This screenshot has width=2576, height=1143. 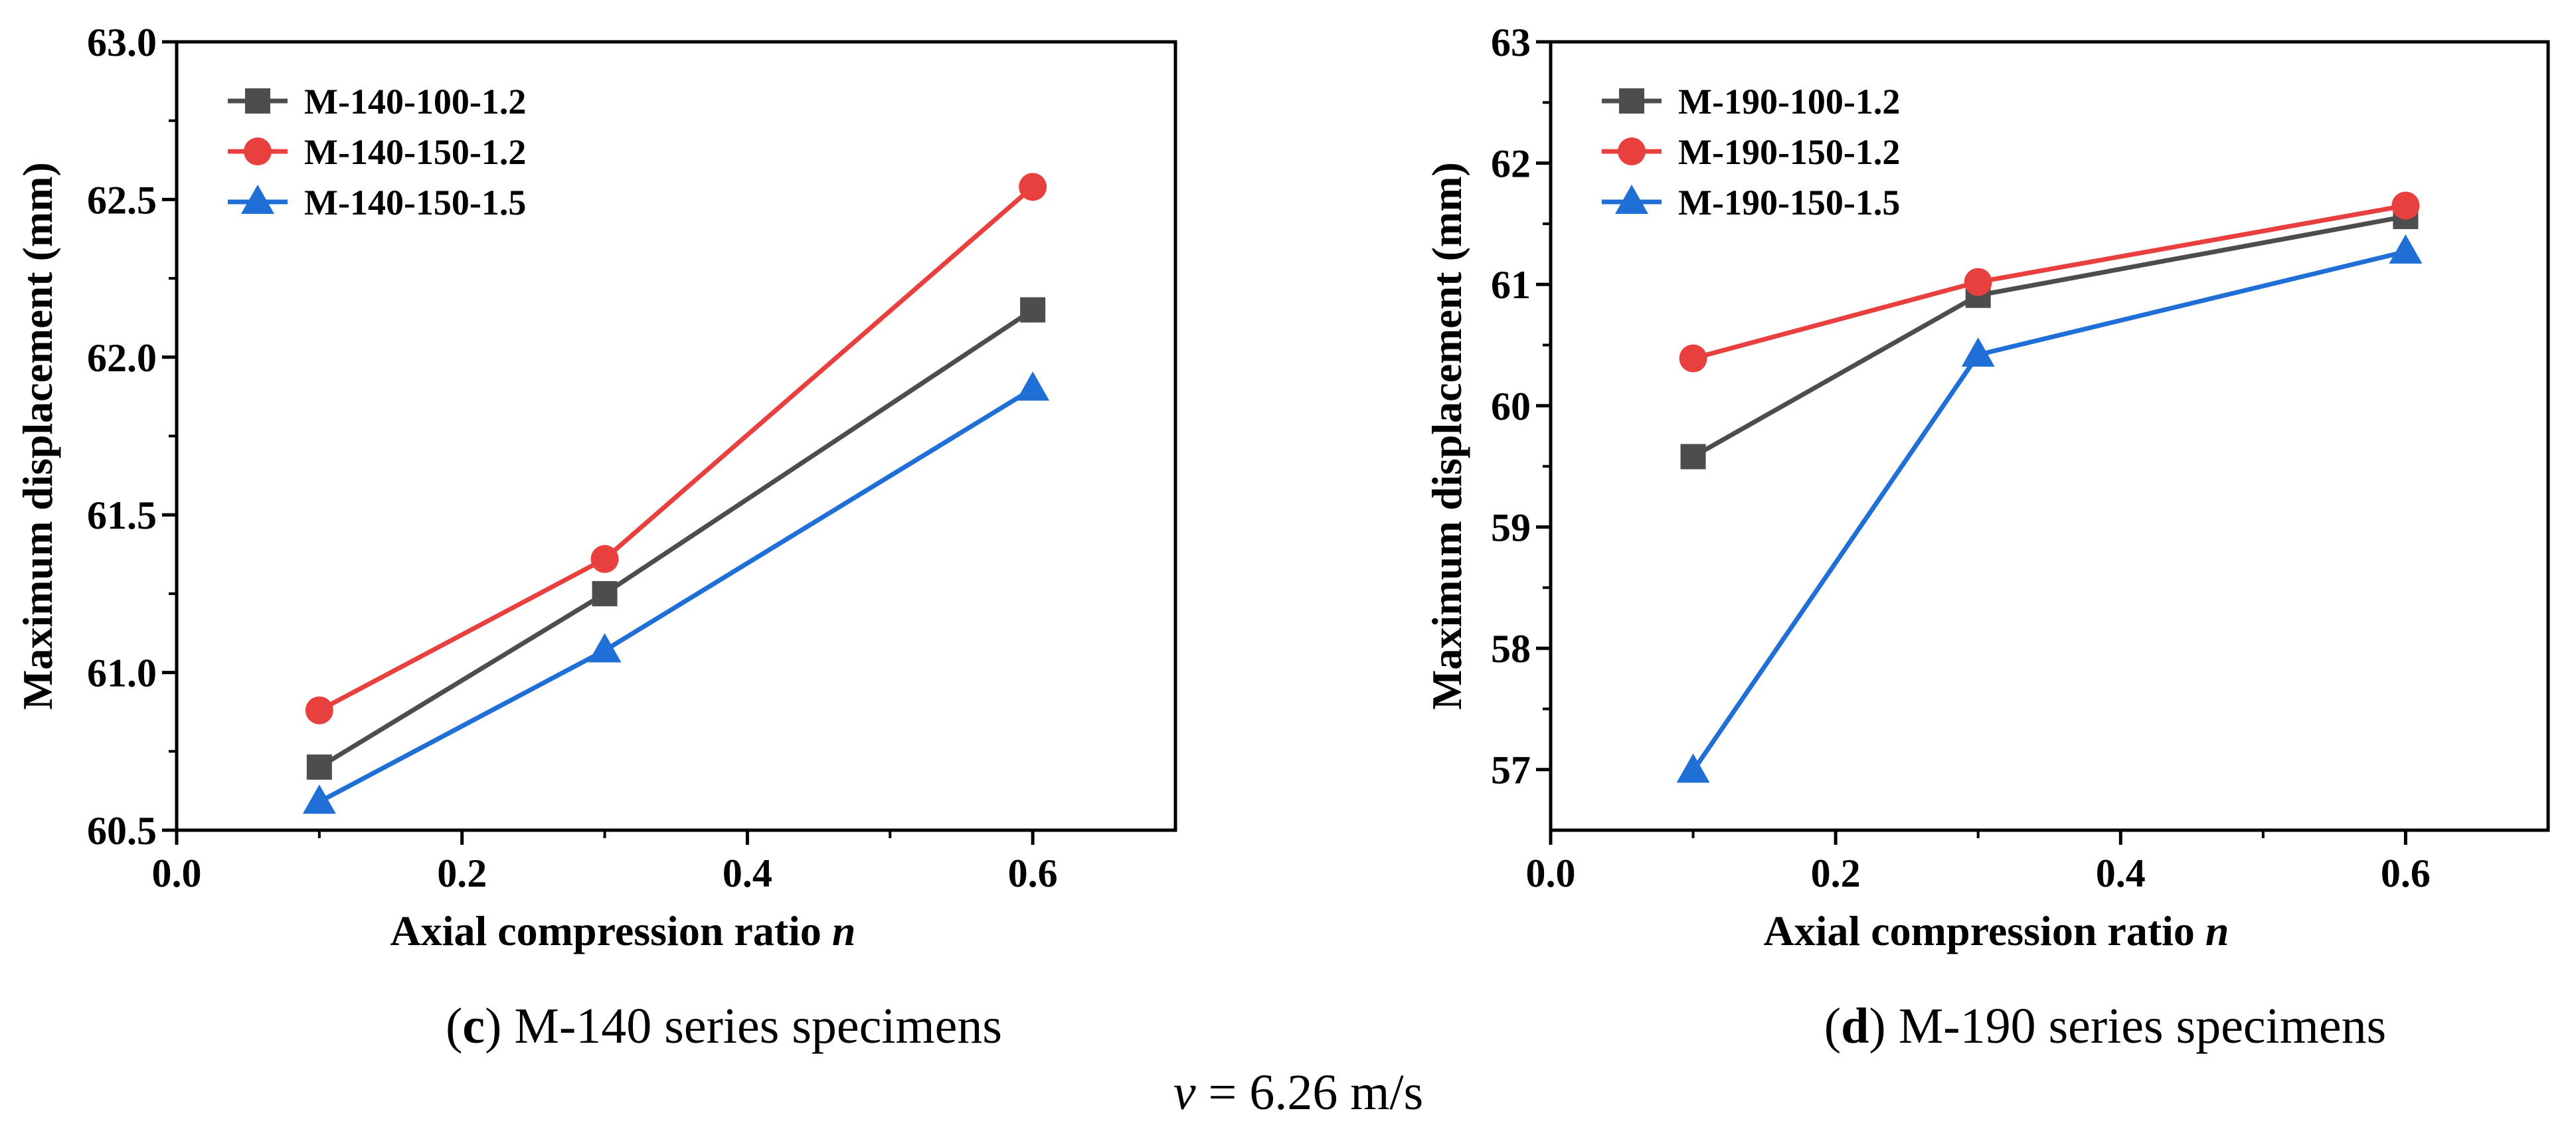 I want to click on legend-label: M-190-150-1.2, so click(x=1789, y=152).